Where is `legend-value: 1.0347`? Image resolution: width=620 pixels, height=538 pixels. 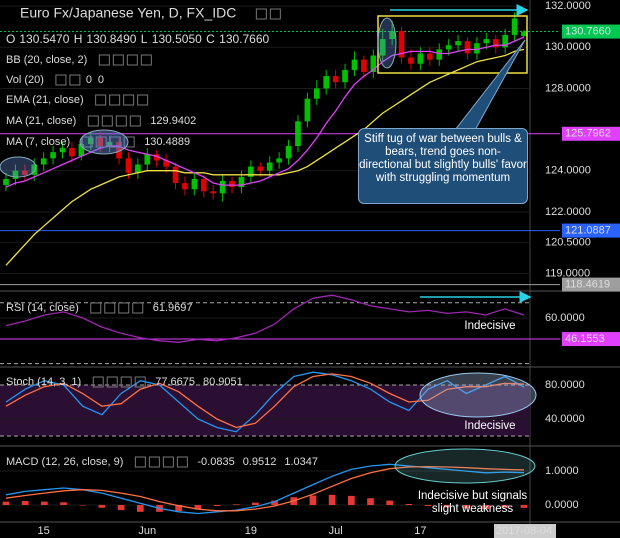
legend-value: 1.0347 is located at coordinates (301, 462).